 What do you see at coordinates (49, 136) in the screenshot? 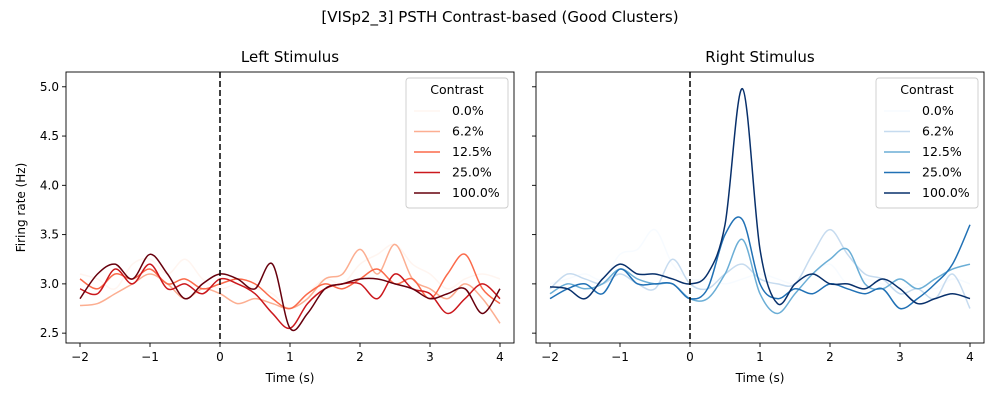
I see `y-tick-label: 4.5` at bounding box center [49, 136].